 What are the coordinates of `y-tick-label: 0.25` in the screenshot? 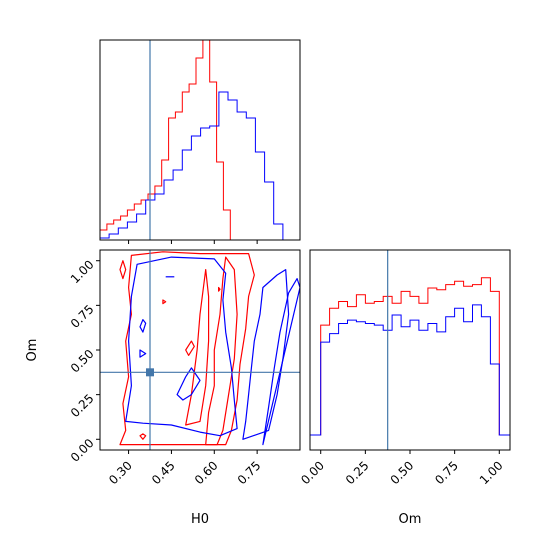 It's located at (82, 405).